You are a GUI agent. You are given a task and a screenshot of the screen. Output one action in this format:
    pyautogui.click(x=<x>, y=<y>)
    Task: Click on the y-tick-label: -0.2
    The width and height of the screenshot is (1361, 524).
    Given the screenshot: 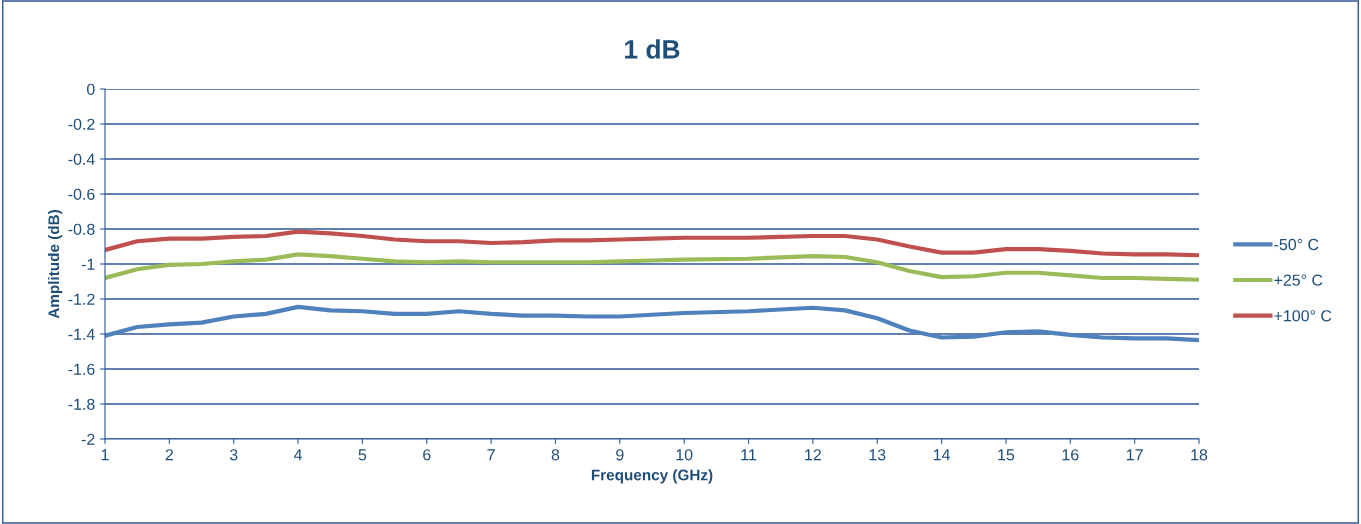 What is the action you would take?
    pyautogui.click(x=81, y=124)
    